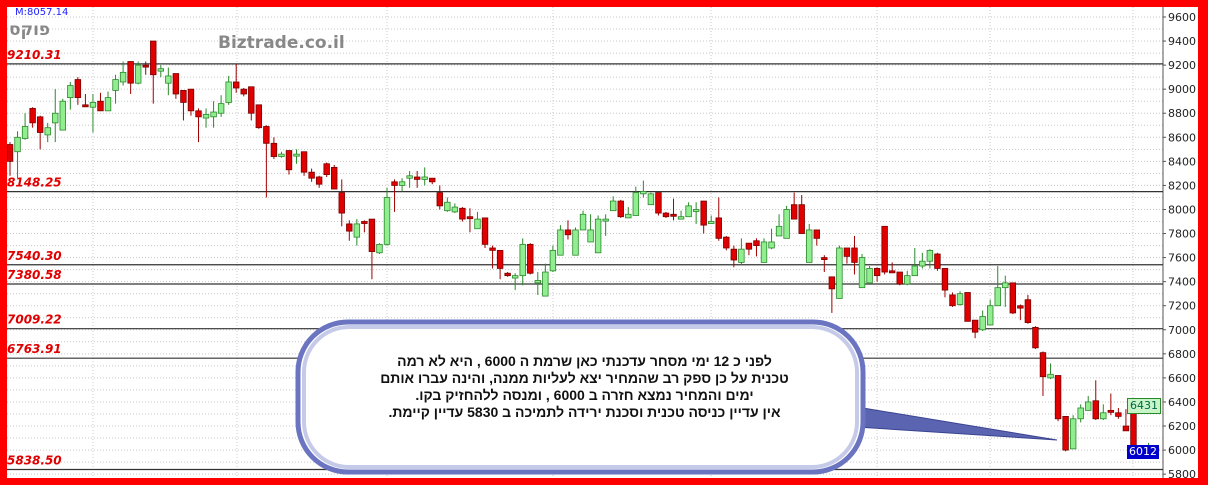 The height and width of the screenshot is (485, 1208). Describe the element at coordinates (34, 320) in the screenshot. I see `level-label: 7009.22` at that location.